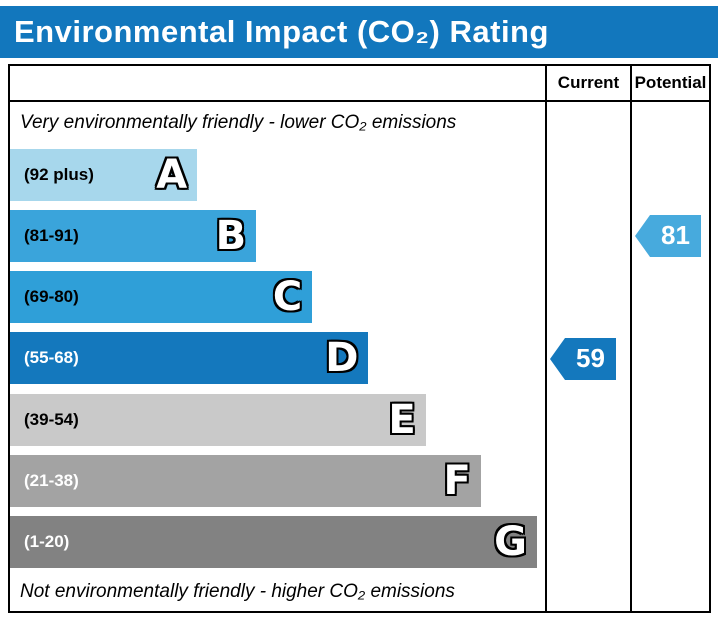 This screenshot has width=718, height=619. Describe the element at coordinates (277, 83) in the screenshot. I see `header-spacer` at that location.